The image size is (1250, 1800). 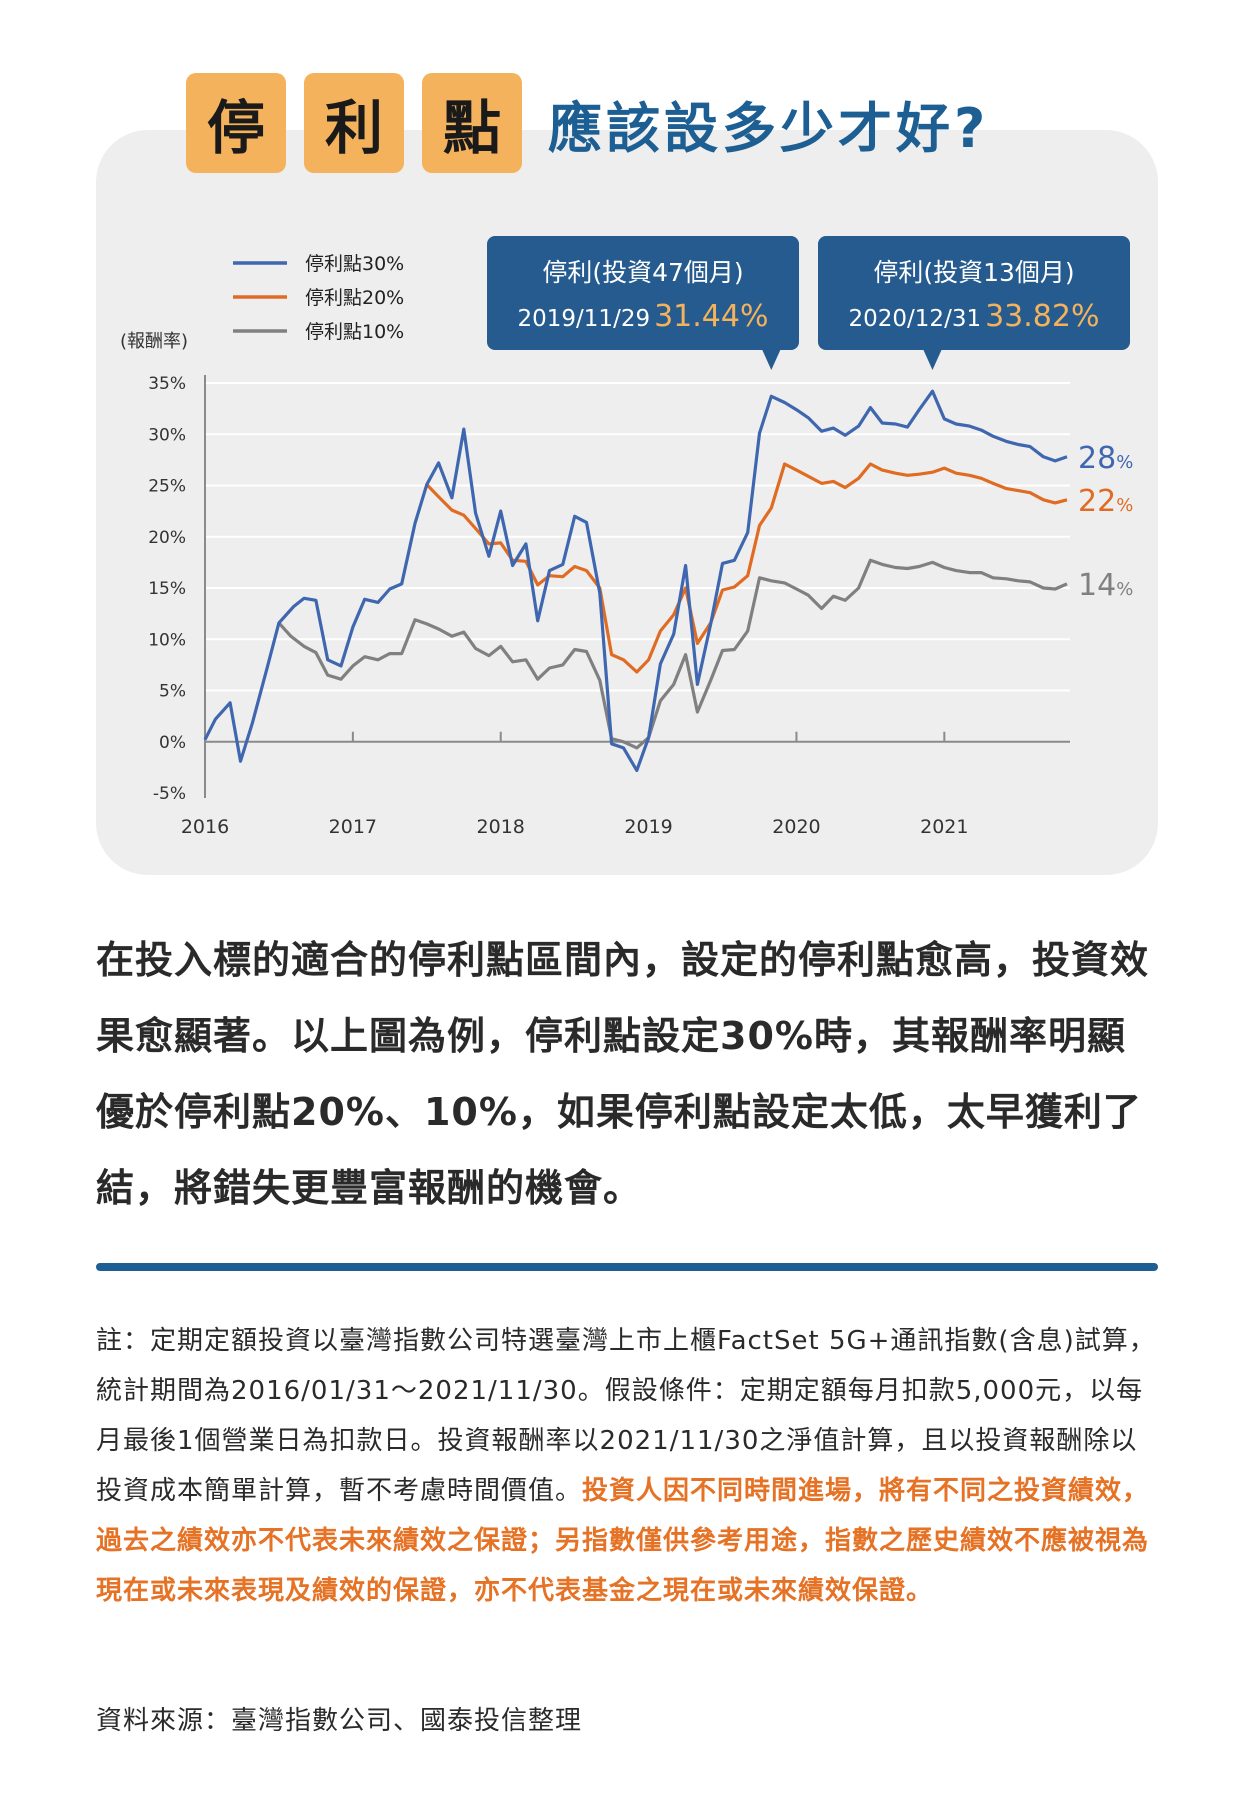 I want to click on series-end-label-1: 28%, so click(x=1105, y=458).